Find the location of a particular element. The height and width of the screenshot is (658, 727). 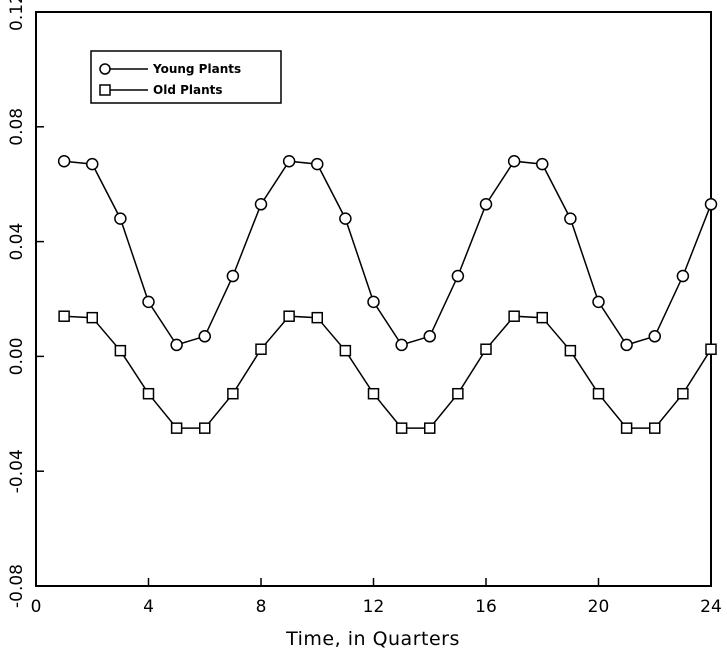

legend-box is located at coordinates (186, 77).